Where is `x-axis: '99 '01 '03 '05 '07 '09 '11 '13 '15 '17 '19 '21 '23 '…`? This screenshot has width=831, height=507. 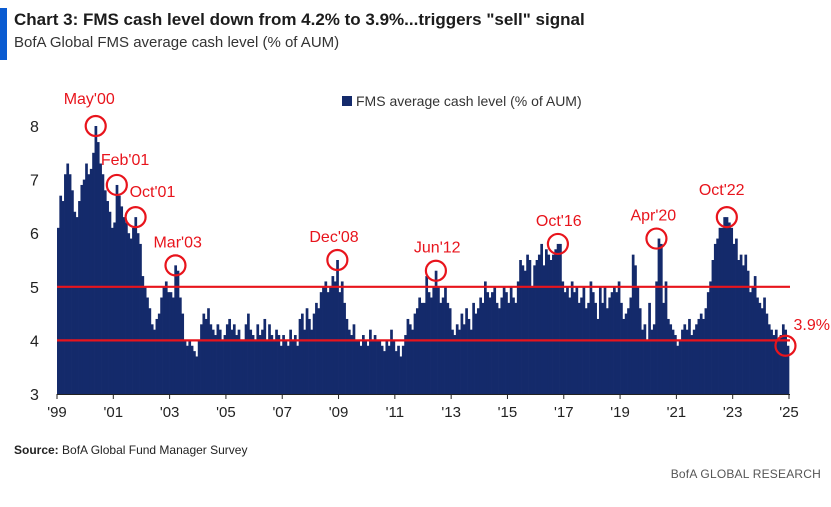 x-axis: '99 '01 '03 '05 '07 '09 '11 '13 '15 '17 '19 '21 '23 '… is located at coordinates (423, 407).